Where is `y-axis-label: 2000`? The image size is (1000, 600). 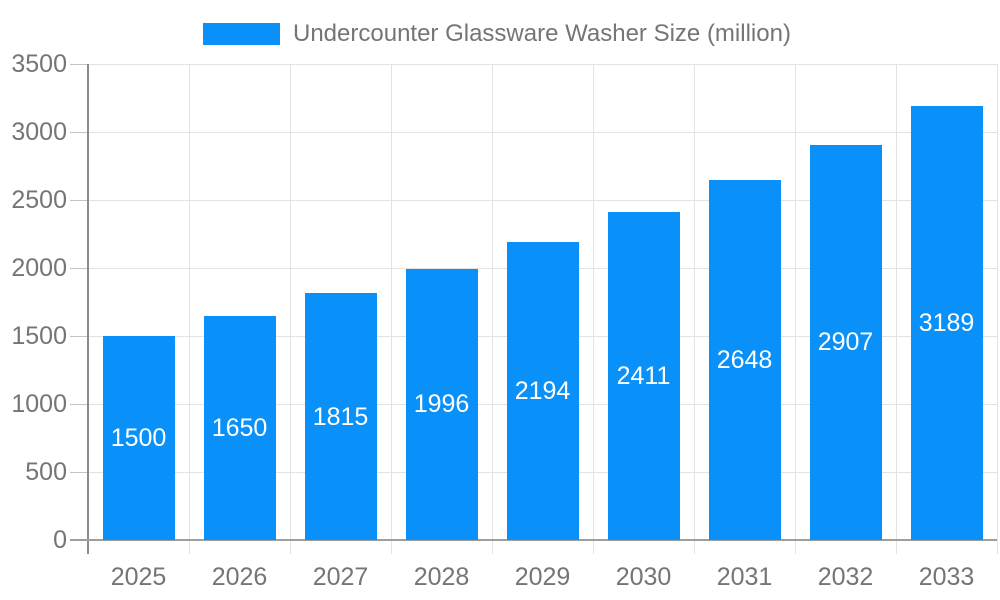
y-axis-label: 2000 is located at coordinates (39, 268).